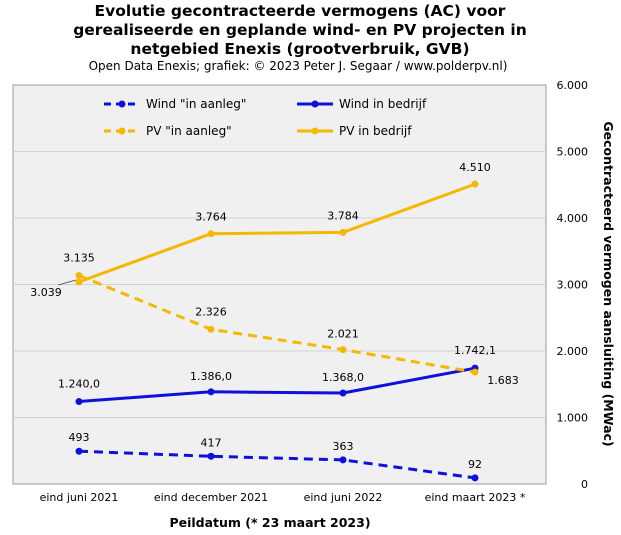 The height and width of the screenshot is (535, 621). Describe the element at coordinates (475, 497) in the screenshot. I see `x-tick-label: eind maart 2023 *` at that location.